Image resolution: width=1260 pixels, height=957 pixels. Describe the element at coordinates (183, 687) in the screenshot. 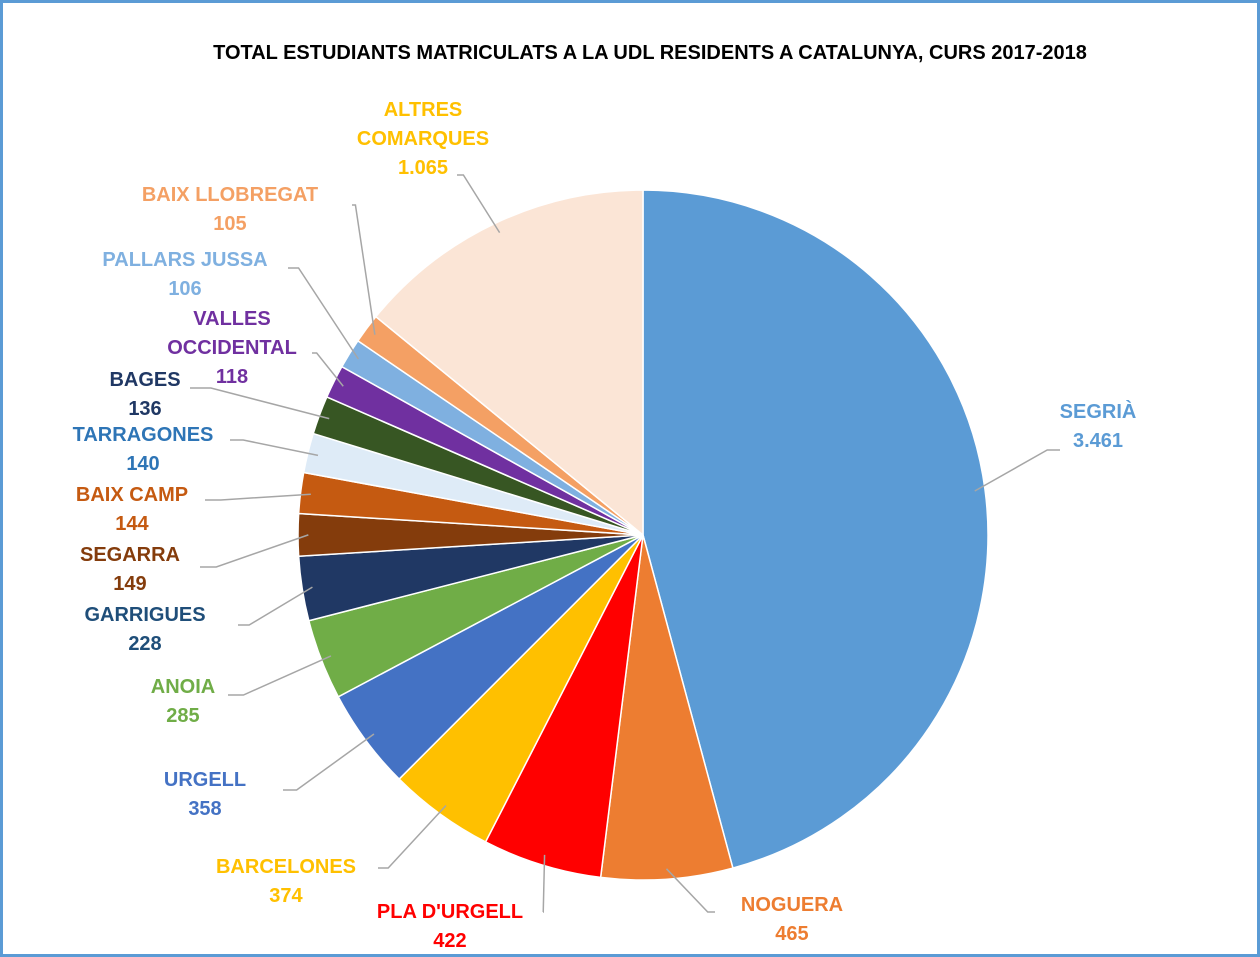

I see `category-label: ANOIA` at that location.